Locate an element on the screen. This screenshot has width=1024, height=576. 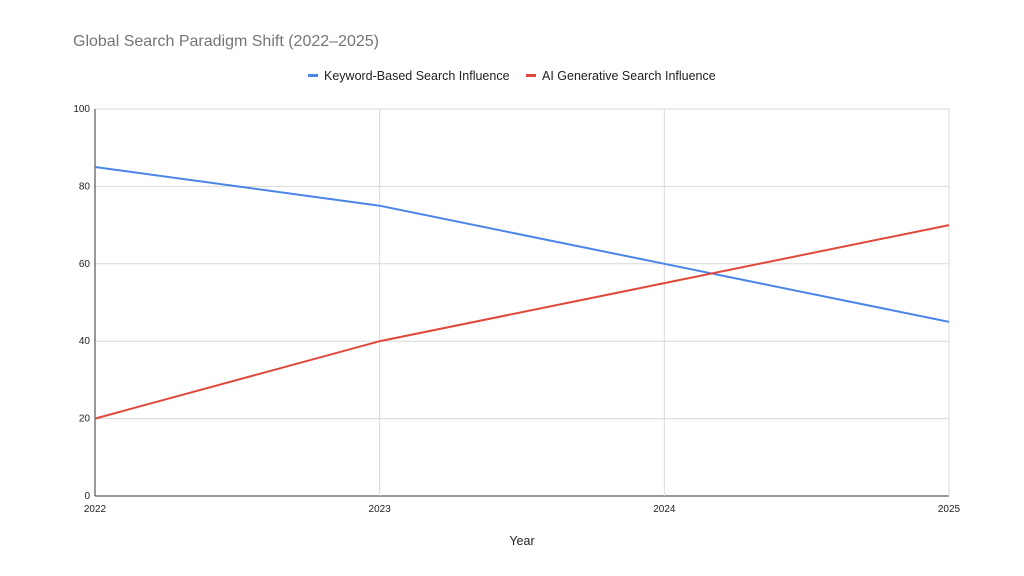
chart-title: Global Search Paradigm Shift (2022–2025) is located at coordinates (226, 41).